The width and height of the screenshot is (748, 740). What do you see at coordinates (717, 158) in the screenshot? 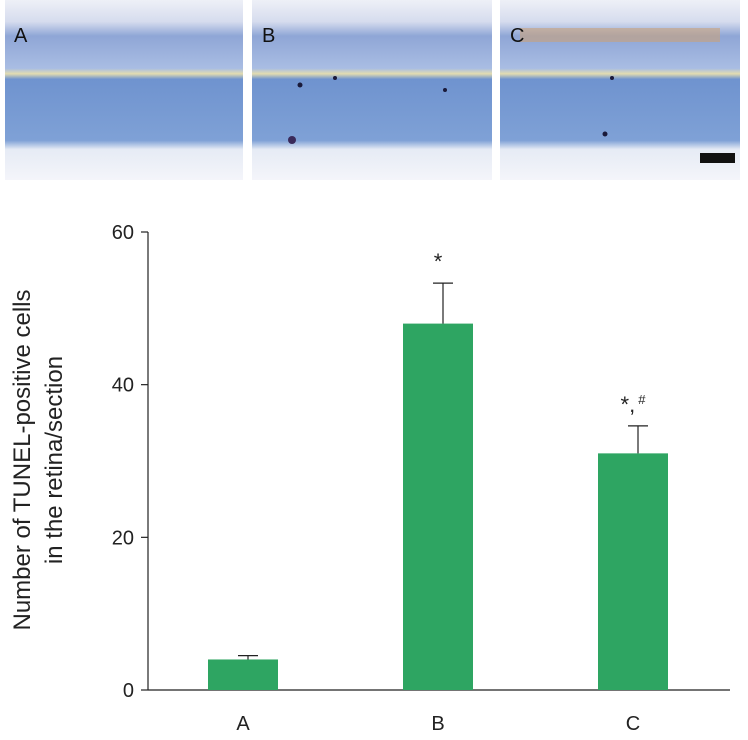
I see `scale-bar` at bounding box center [717, 158].